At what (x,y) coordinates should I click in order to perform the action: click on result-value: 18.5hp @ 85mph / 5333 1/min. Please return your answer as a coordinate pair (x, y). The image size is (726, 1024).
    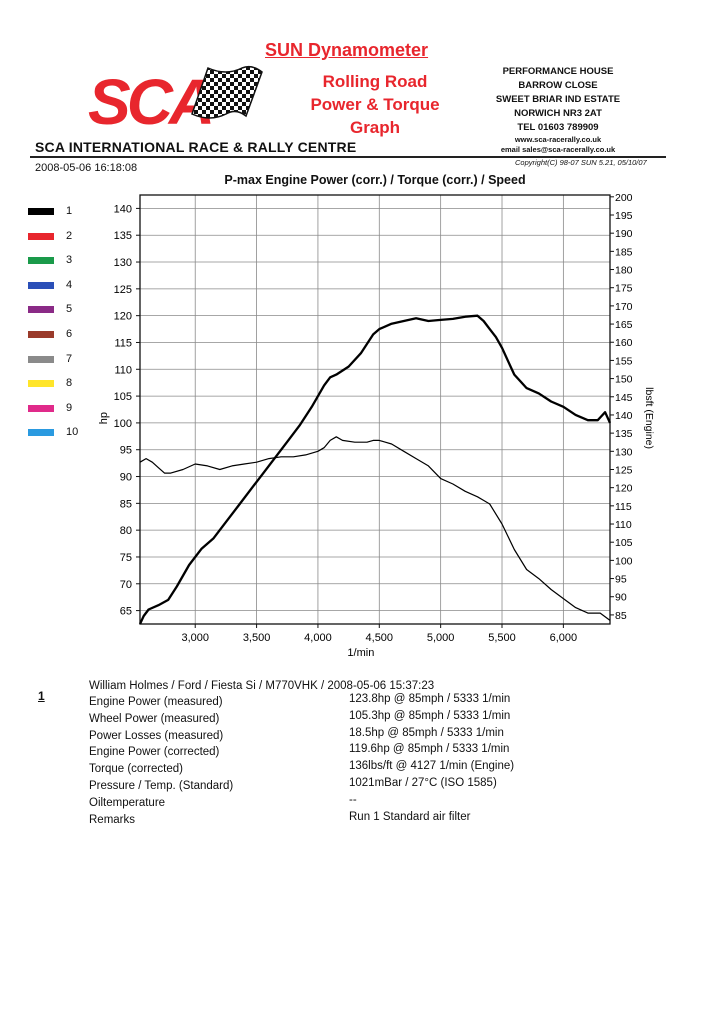
    Looking at the image, I should click on (426, 732).